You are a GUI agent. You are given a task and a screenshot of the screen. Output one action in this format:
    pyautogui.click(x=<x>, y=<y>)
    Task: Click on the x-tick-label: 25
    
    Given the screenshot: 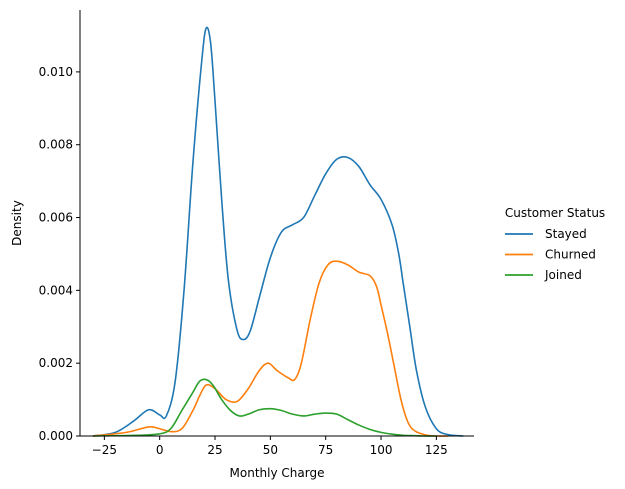 What is the action you would take?
    pyautogui.click(x=214, y=450)
    